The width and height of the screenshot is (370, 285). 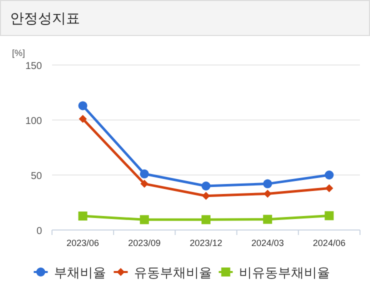 What do you see at coordinates (19, 53) in the screenshot?
I see `y-axis-title: [%]` at bounding box center [19, 53].